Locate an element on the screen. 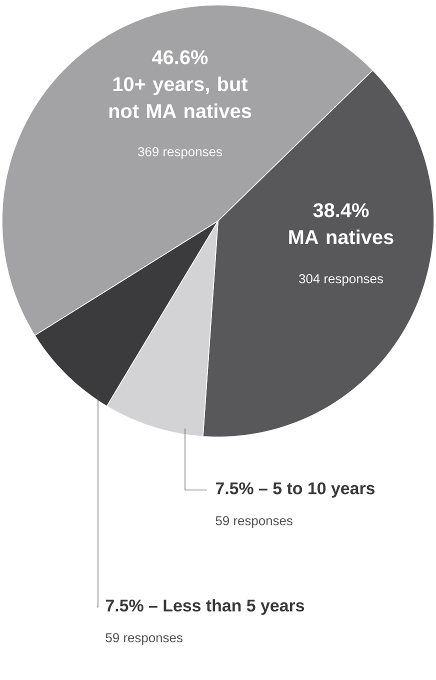 The height and width of the screenshot is (680, 436). slice-label: 10+ years, but not MA natives is located at coordinates (180, 97).